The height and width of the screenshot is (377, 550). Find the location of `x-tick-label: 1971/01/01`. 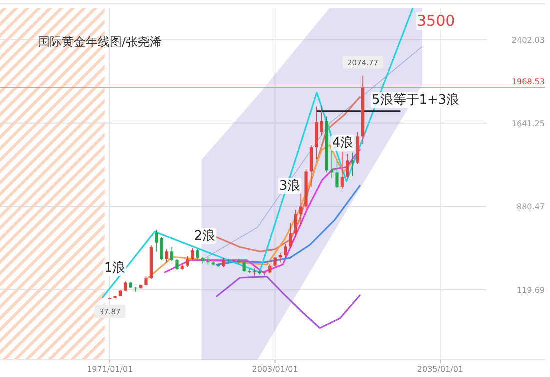

x-tick-label: 1971/01/01 is located at coordinates (110, 369).